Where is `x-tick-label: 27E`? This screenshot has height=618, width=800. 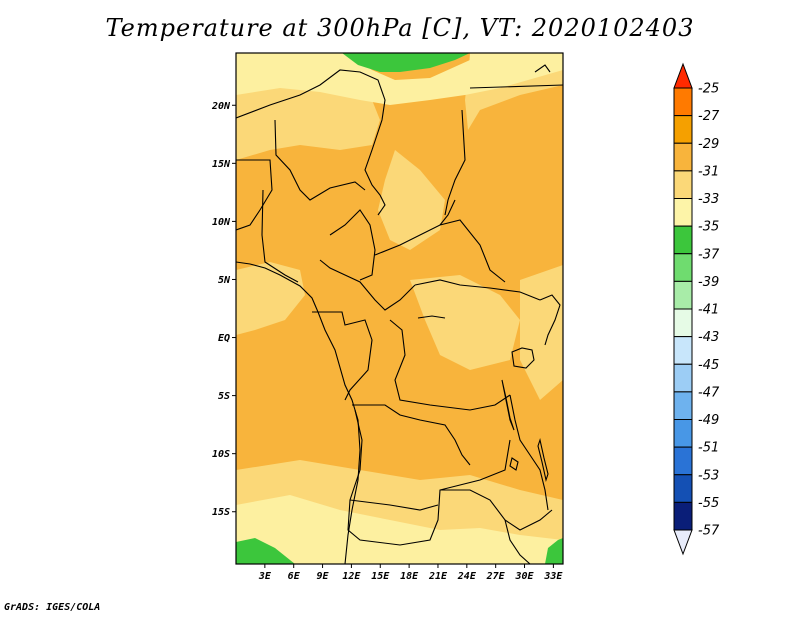
x-tick-label: 27E is located at coordinates (496, 576).